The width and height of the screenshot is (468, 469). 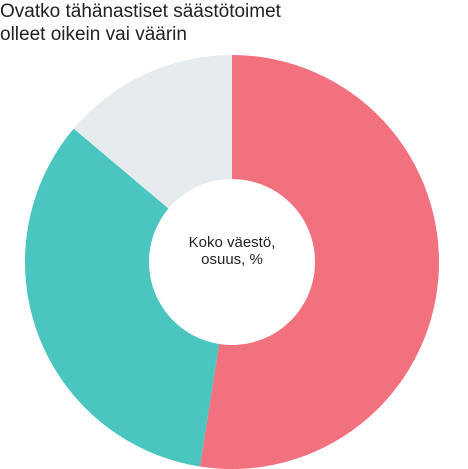 What do you see at coordinates (232, 251) in the screenshot?
I see `center-label: Koko väestö, osuus, %` at bounding box center [232, 251].